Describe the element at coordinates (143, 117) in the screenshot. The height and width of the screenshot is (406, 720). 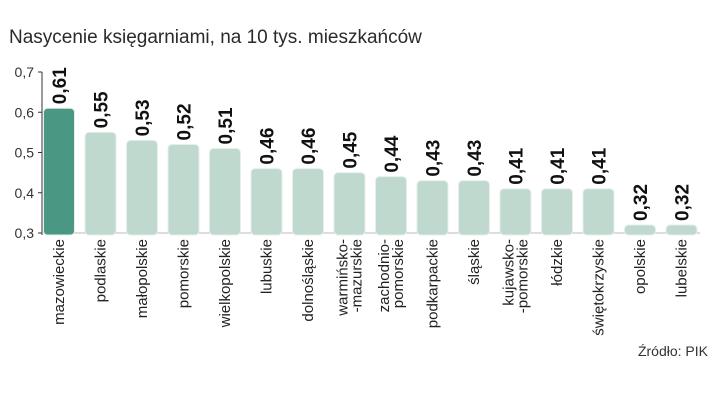
I see `value-label: 0,53` at that location.